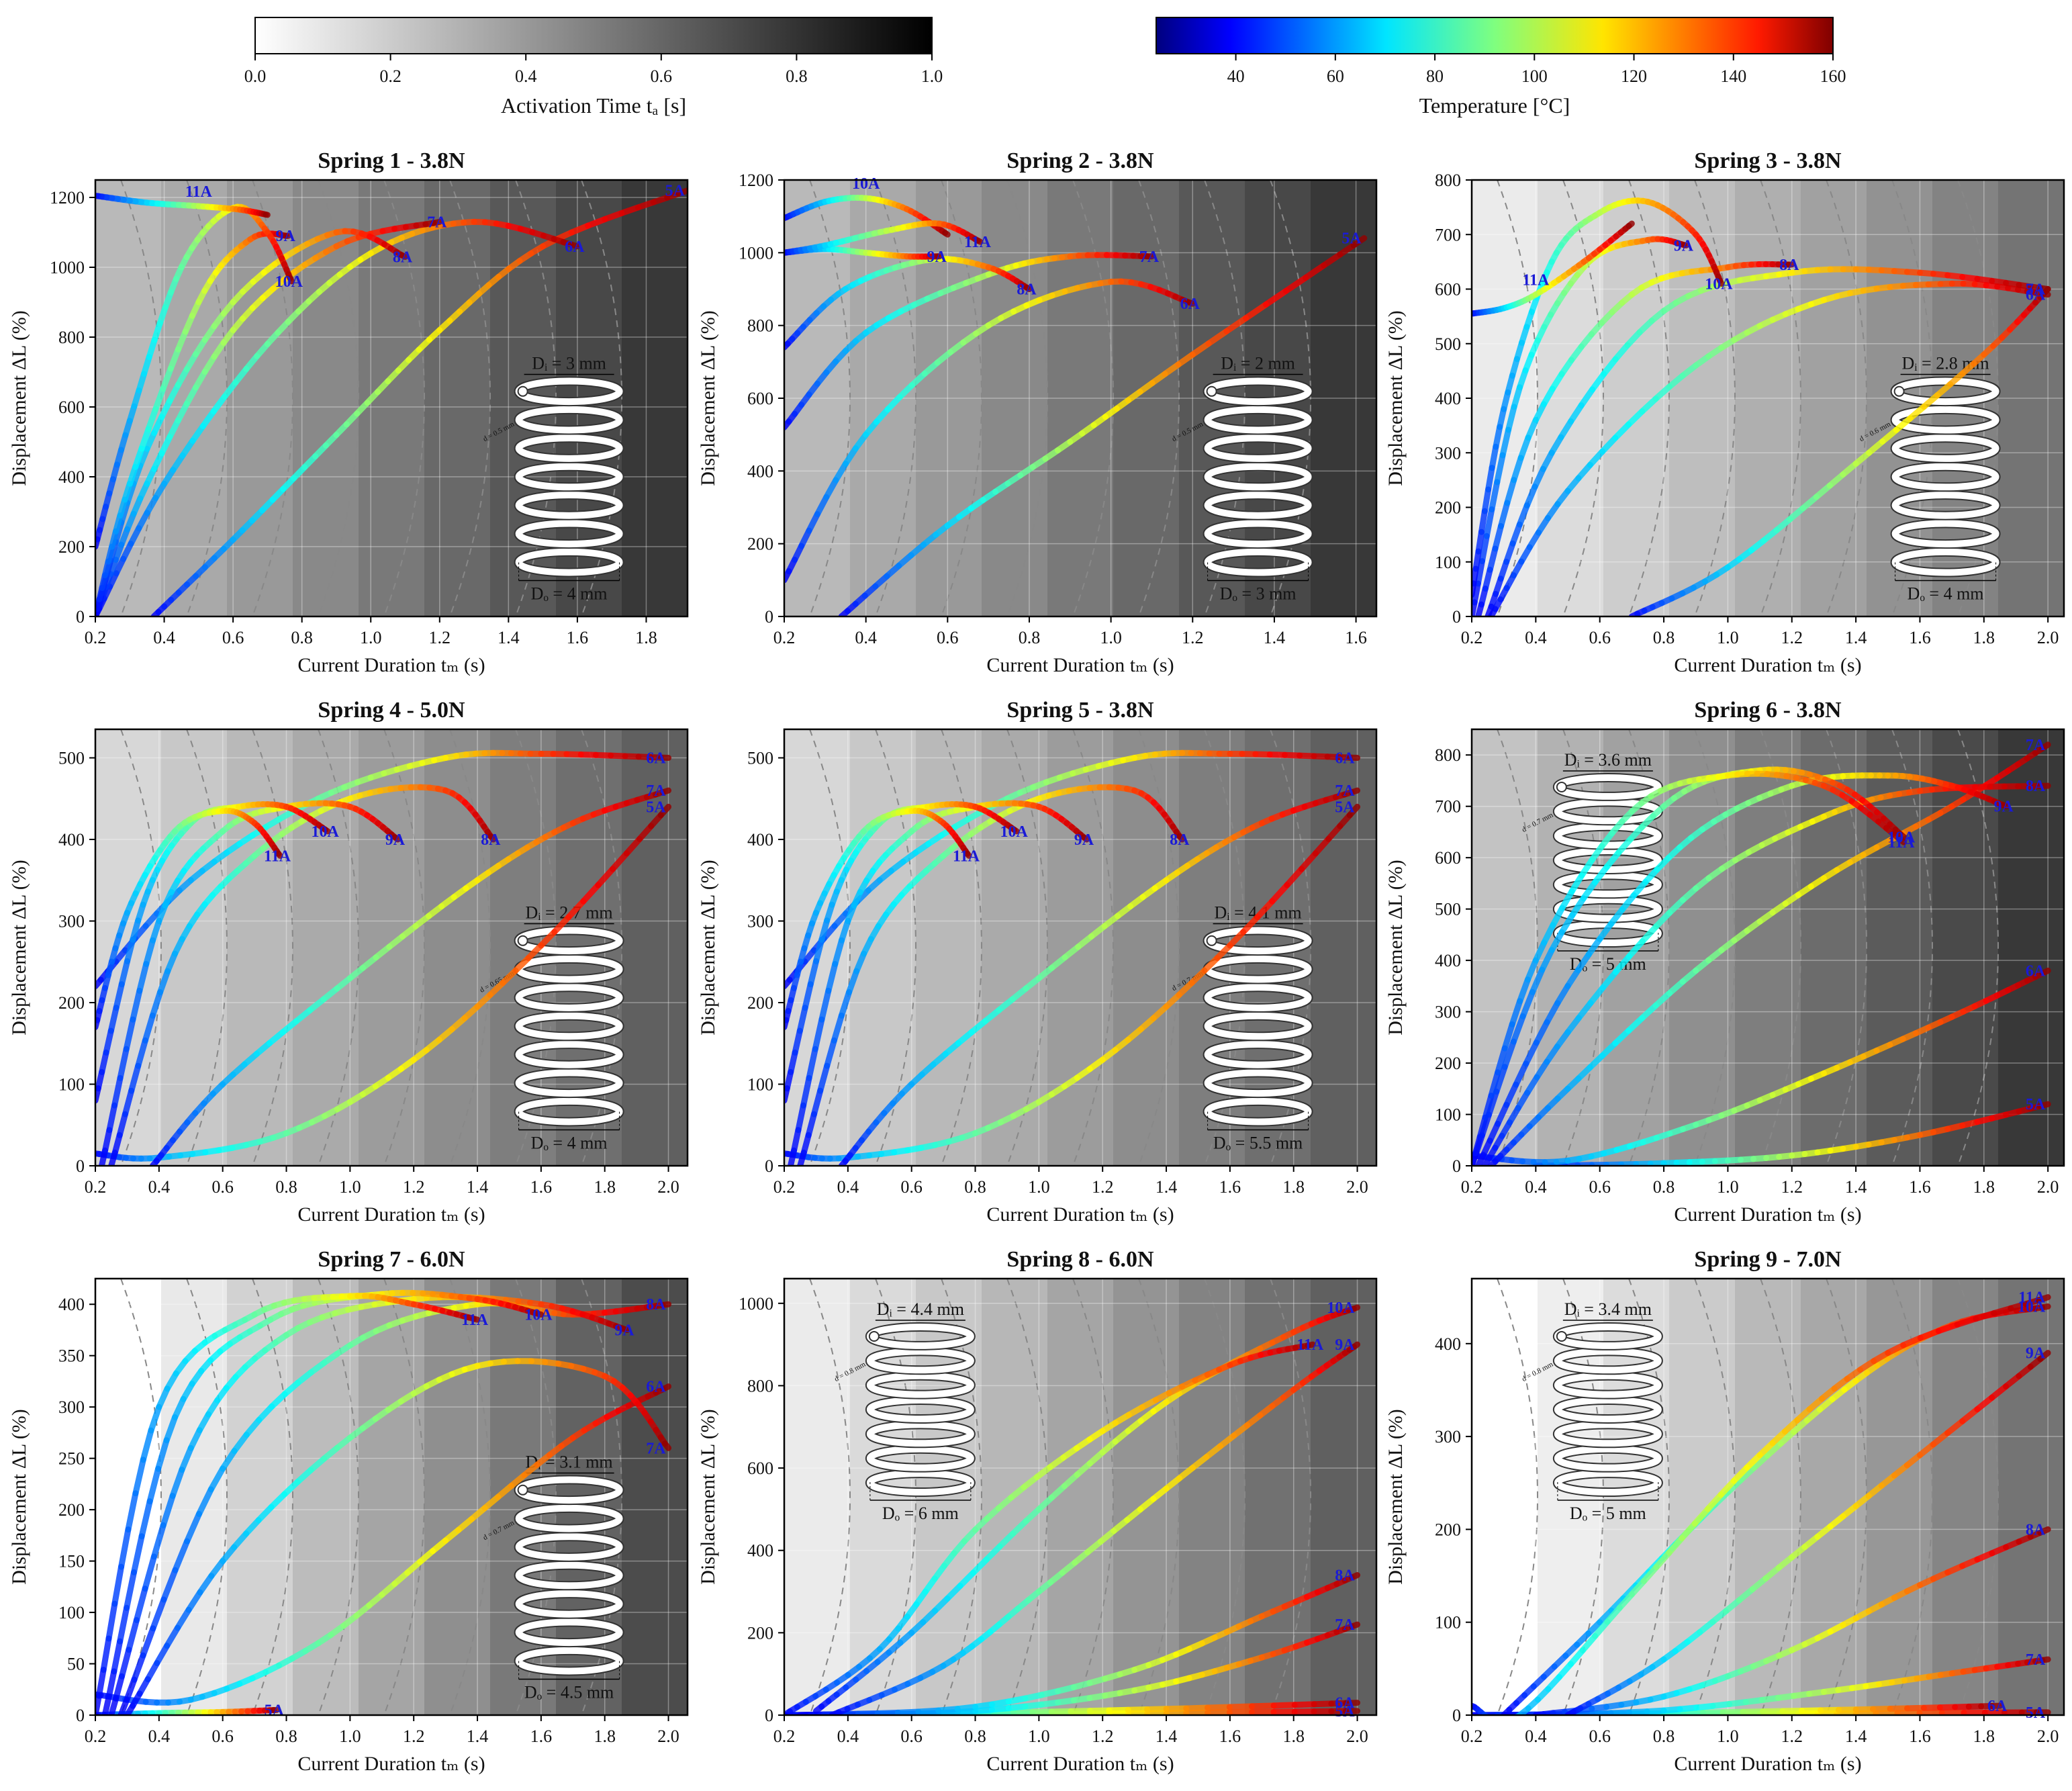  What do you see at coordinates (391, 1259) in the screenshot?
I see `panel-title: Spring 7 - 6.0N` at bounding box center [391, 1259].